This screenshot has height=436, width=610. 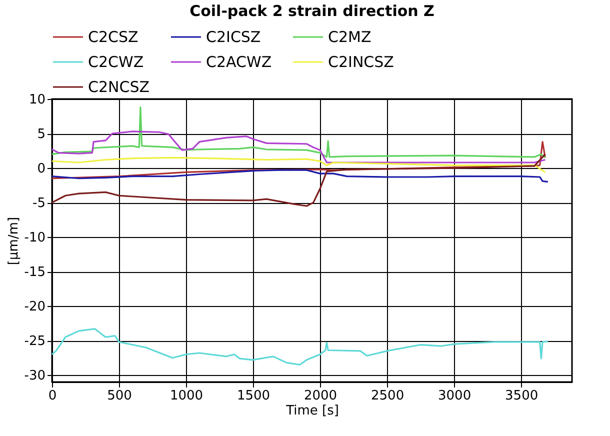 What do you see at coordinates (253, 396) in the screenshot?
I see `x-tick-label: 1500` at bounding box center [253, 396].